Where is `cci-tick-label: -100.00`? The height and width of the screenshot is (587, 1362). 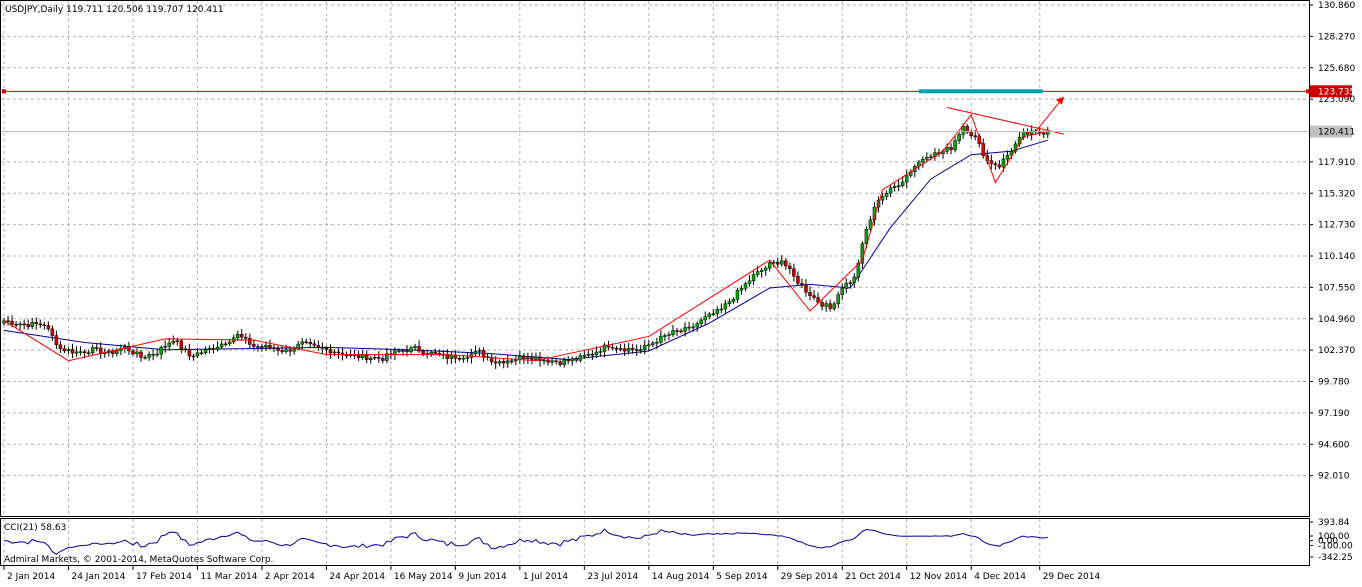 cci-tick-label: -100.00 is located at coordinates (1335, 546).